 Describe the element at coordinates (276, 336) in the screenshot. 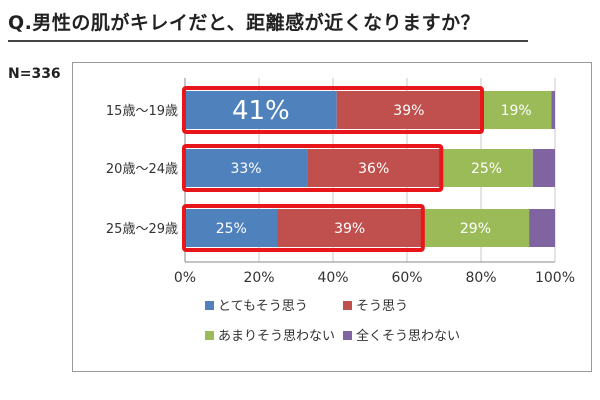

I see `legend-label: あまりそう思わない` at that location.